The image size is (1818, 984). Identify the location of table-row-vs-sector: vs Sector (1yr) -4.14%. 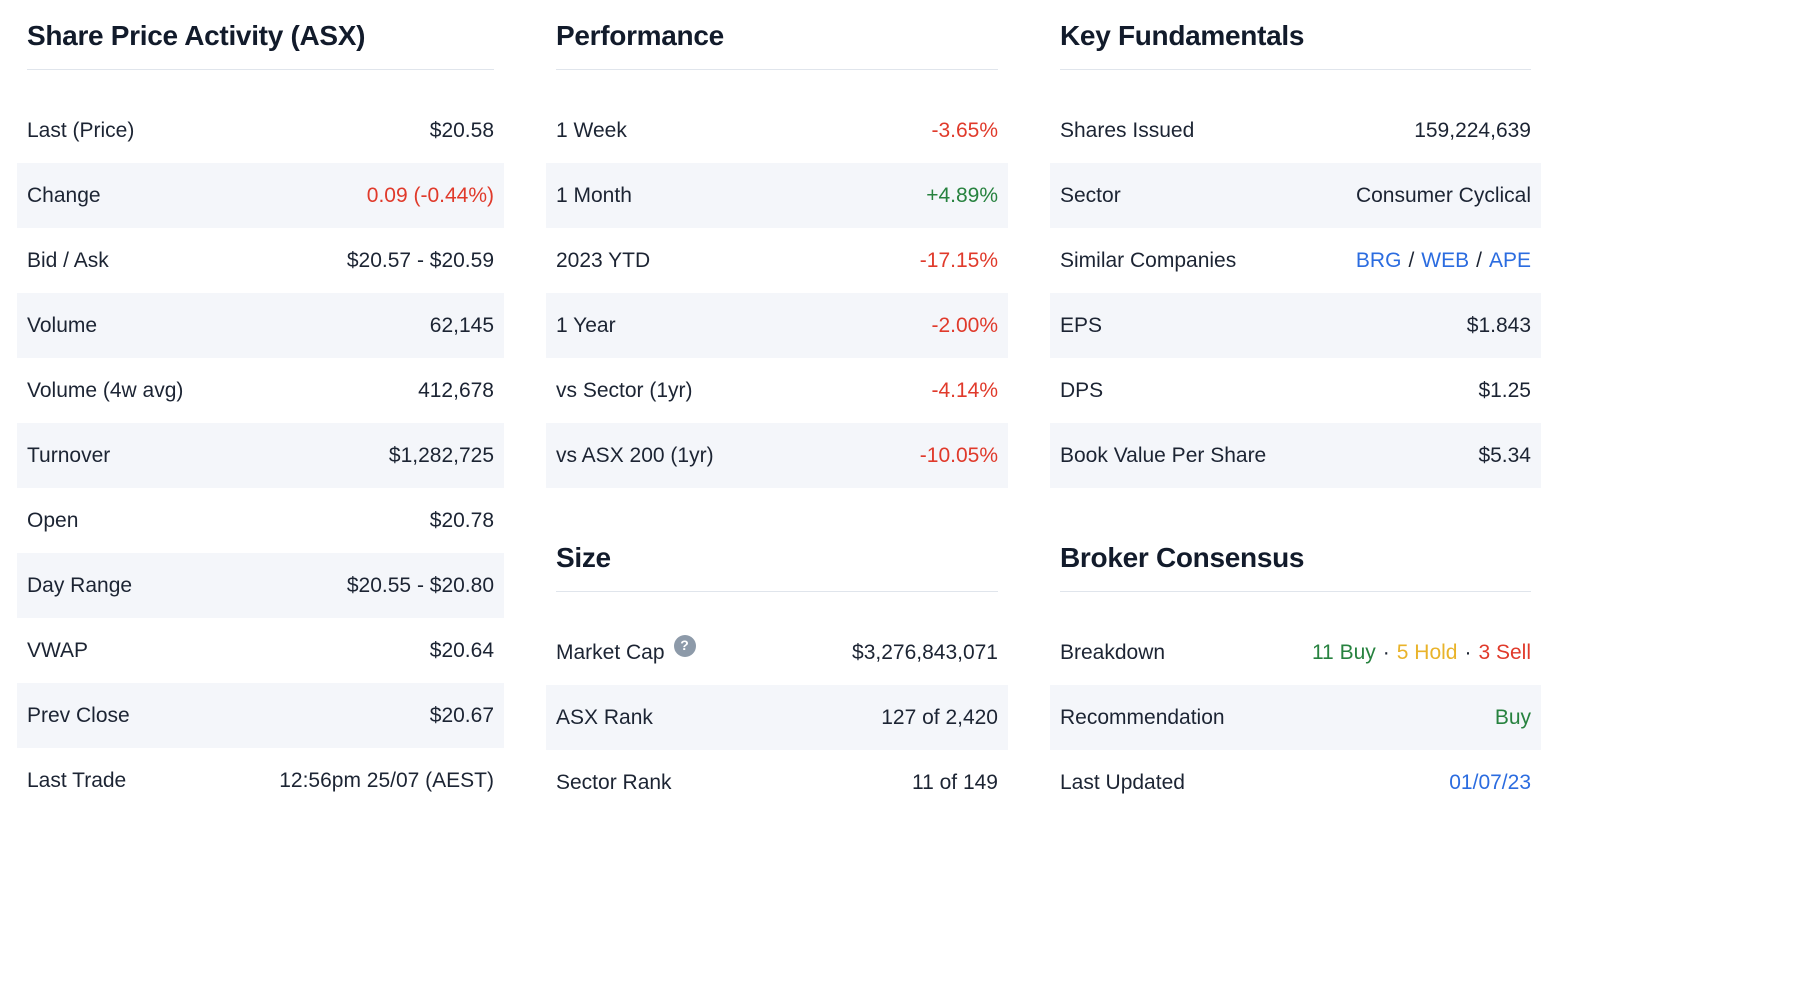
(777, 390).